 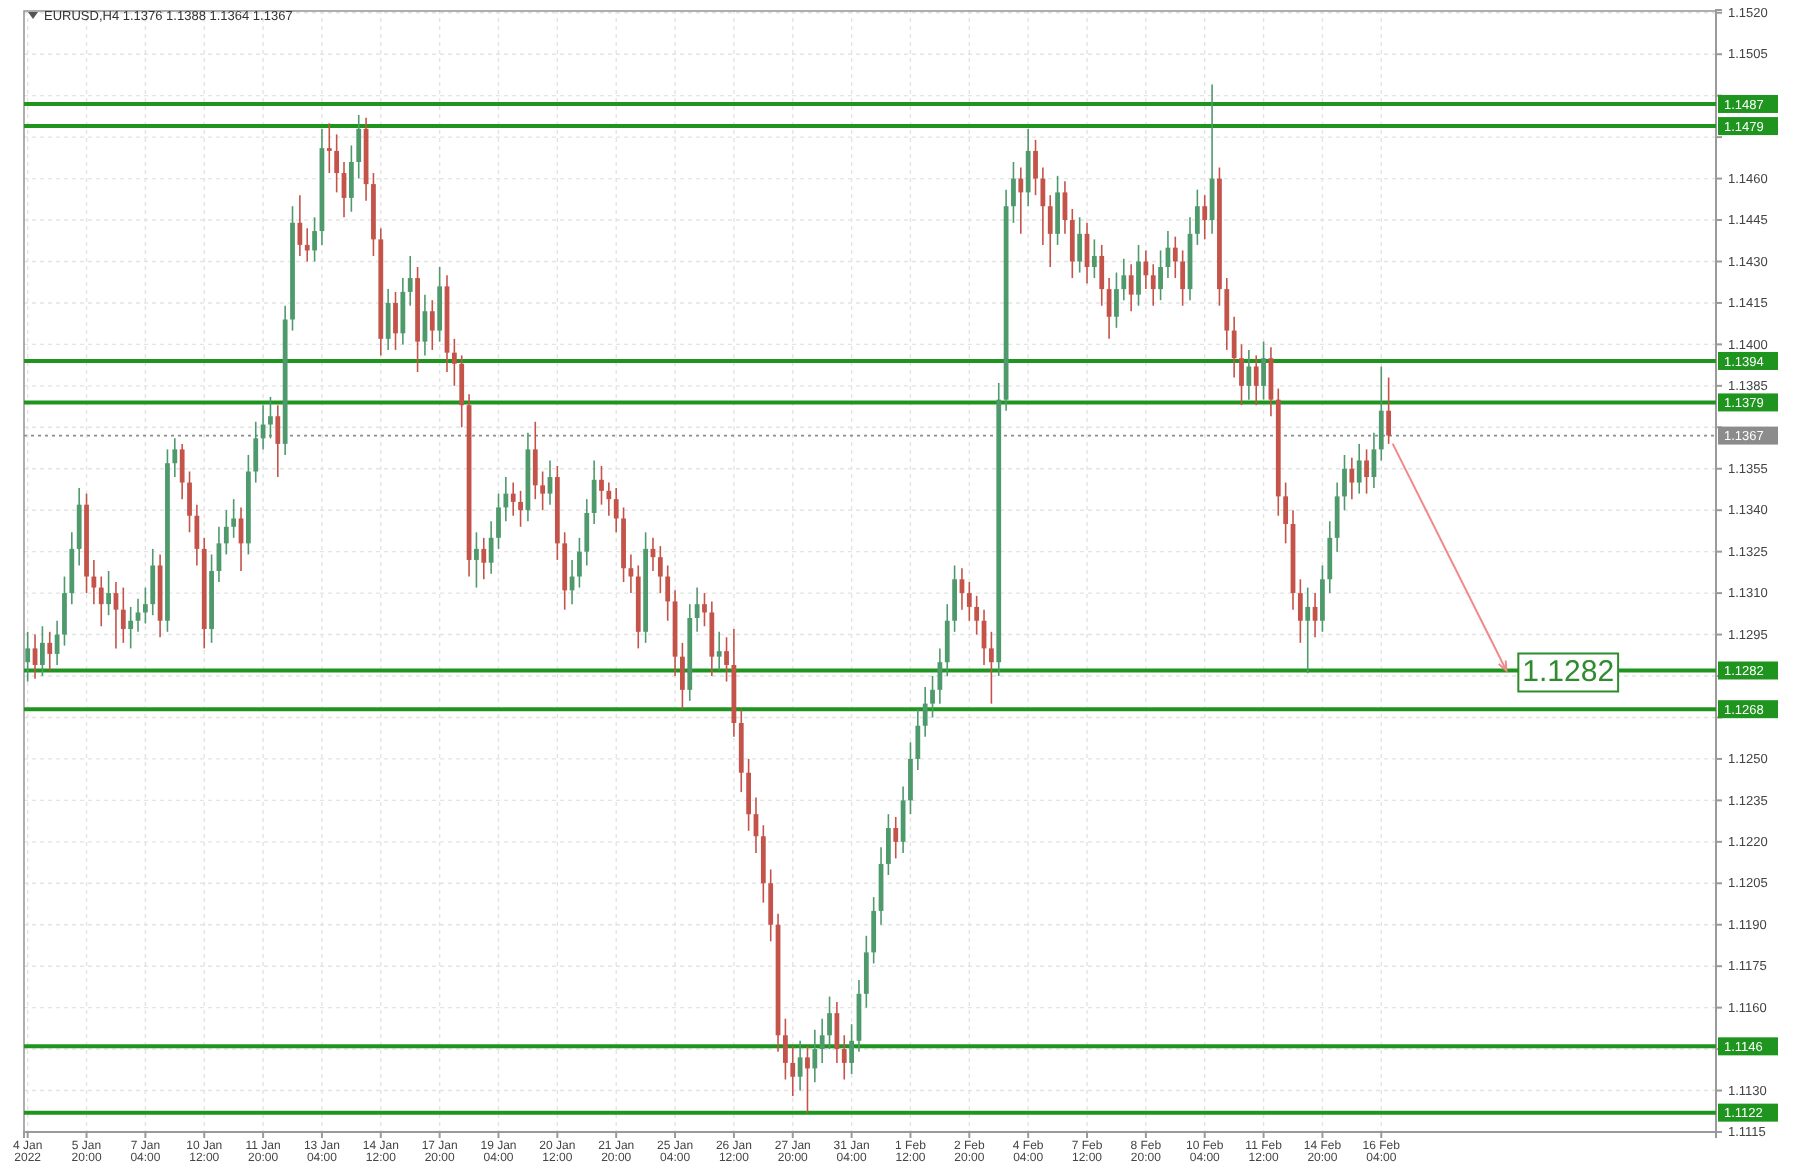 What do you see at coordinates (1568, 672) in the screenshot?
I see `annotation: 1.1282` at bounding box center [1568, 672].